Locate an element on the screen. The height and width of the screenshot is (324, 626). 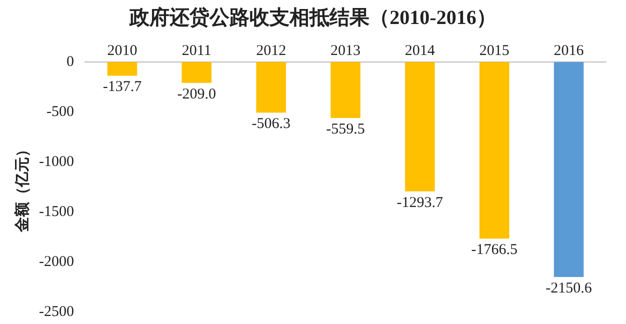
y-tick-label: 0 is located at coordinates (70, 62).